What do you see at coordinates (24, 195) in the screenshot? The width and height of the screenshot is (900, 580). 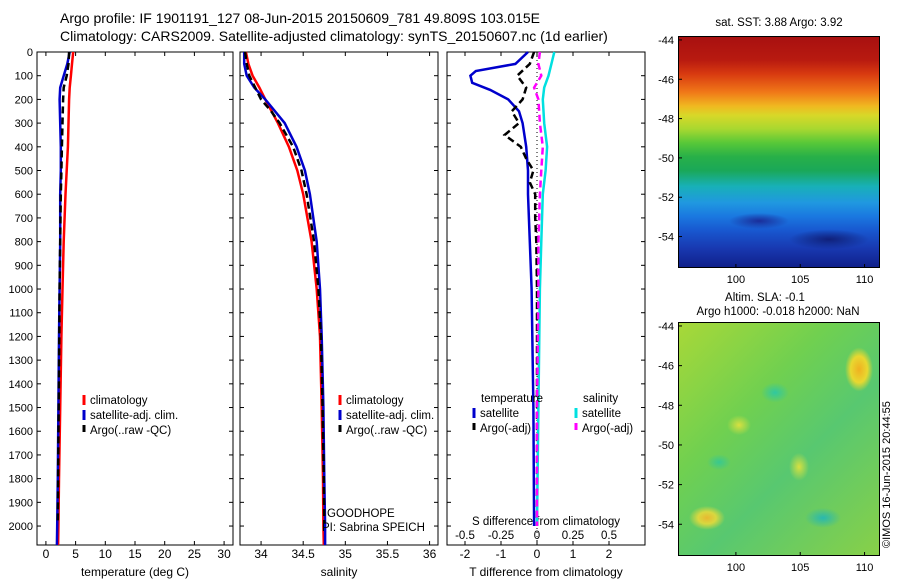 I see `y-tick-label: 600` at bounding box center [24, 195].